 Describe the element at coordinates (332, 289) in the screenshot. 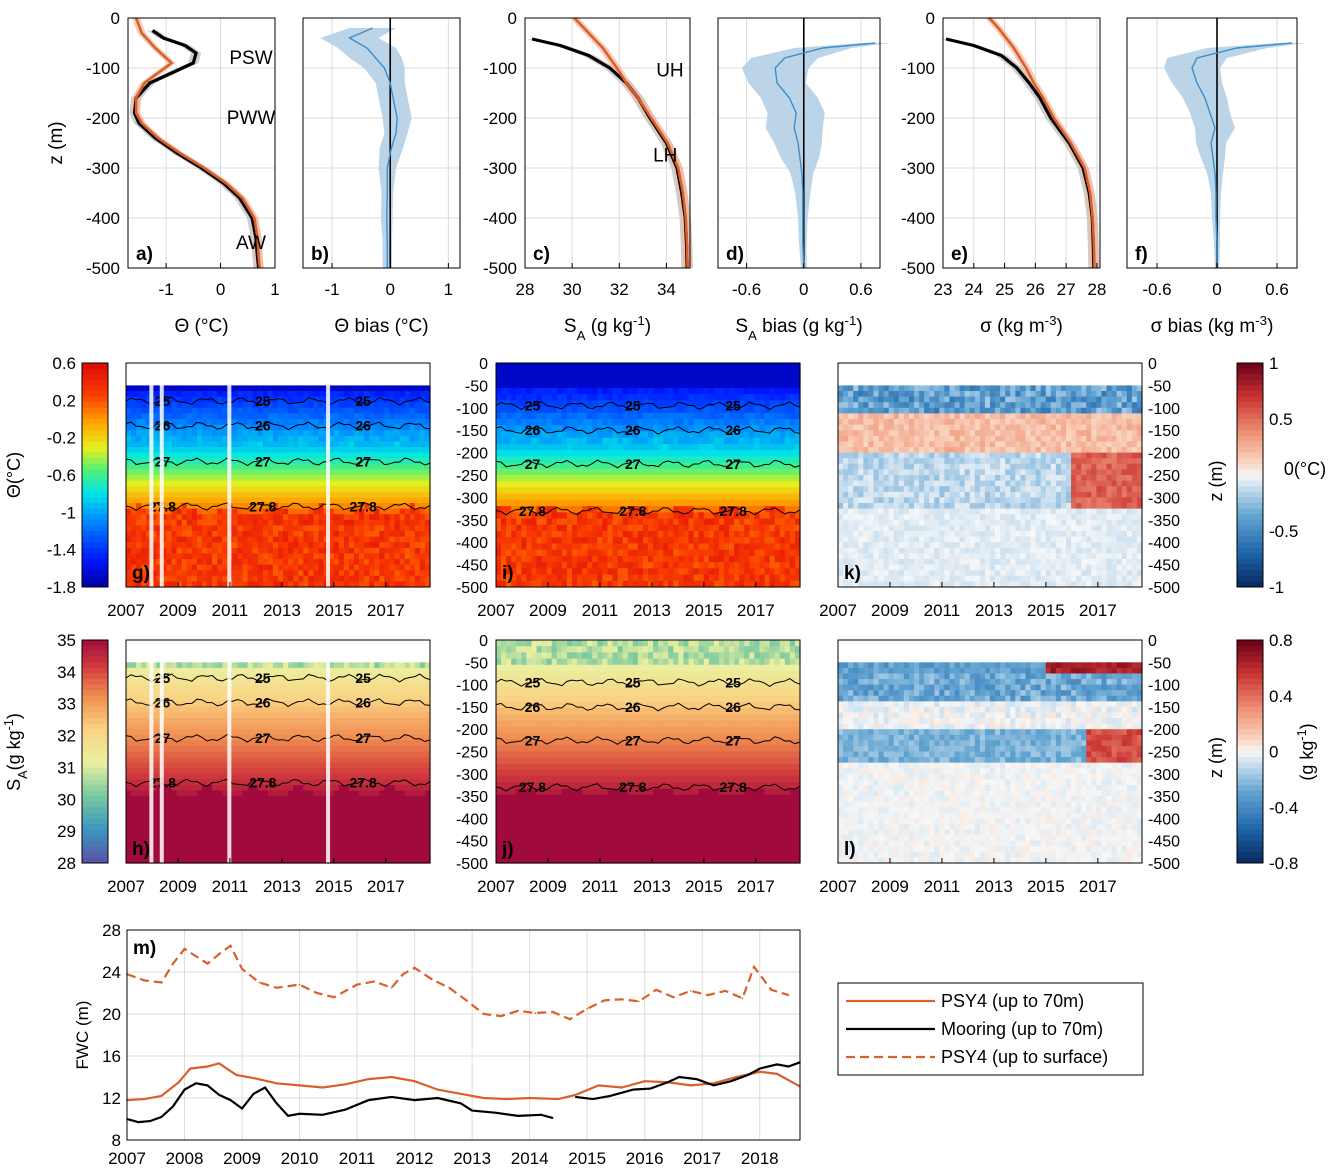

I see `x-tick-label: -1` at that location.